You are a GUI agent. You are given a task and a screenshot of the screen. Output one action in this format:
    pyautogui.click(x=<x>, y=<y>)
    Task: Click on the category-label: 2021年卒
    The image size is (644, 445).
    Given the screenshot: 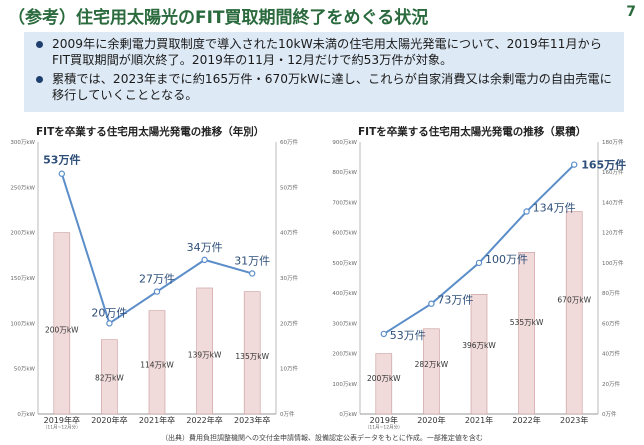 What is the action you would take?
    pyautogui.click(x=157, y=420)
    